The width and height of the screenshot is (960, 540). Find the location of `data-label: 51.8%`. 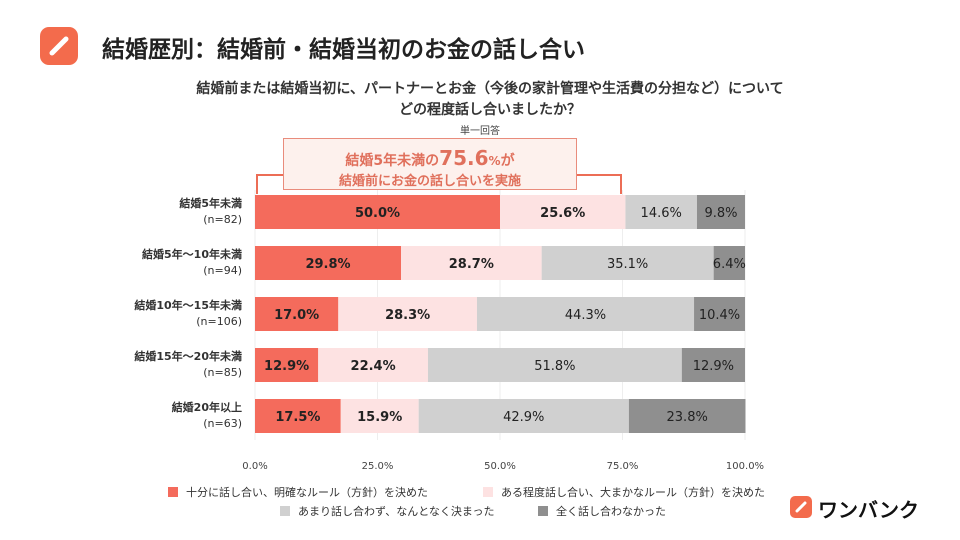

data-label: 51.8% is located at coordinates (554, 366).